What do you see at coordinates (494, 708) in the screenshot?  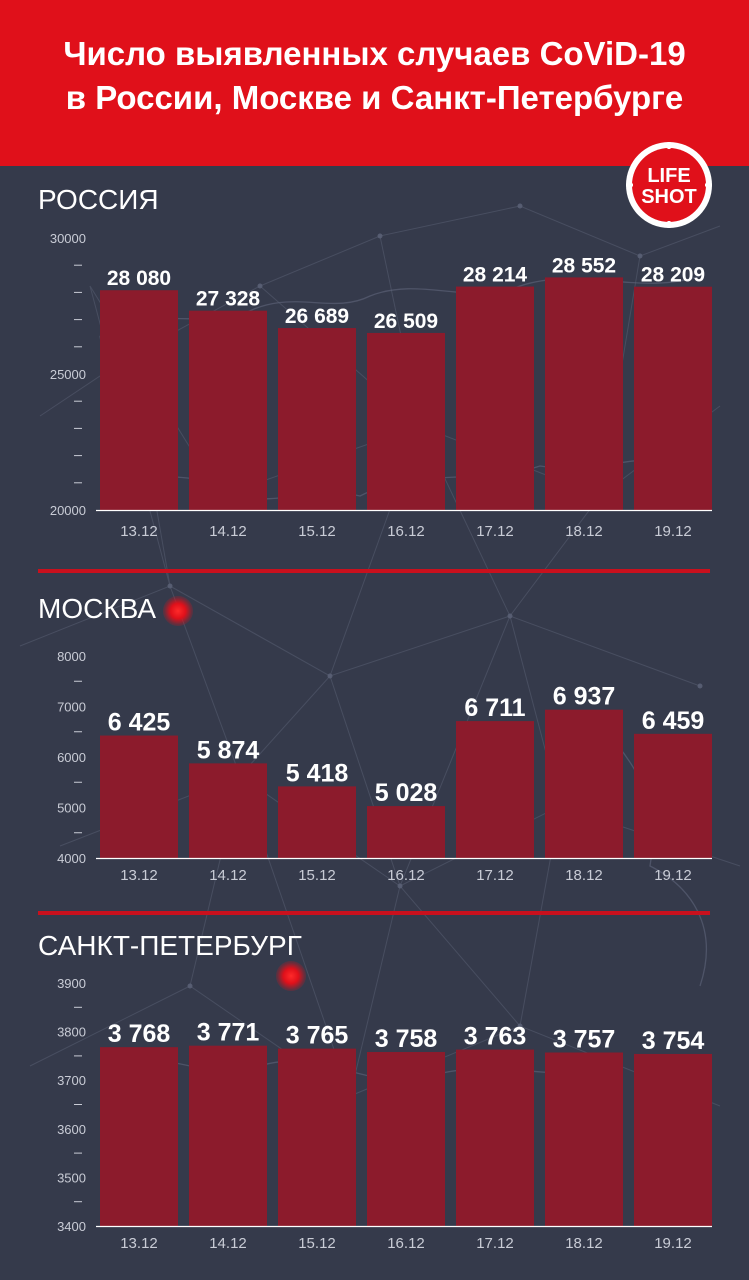 I see `data-label: 6 711` at bounding box center [494, 708].